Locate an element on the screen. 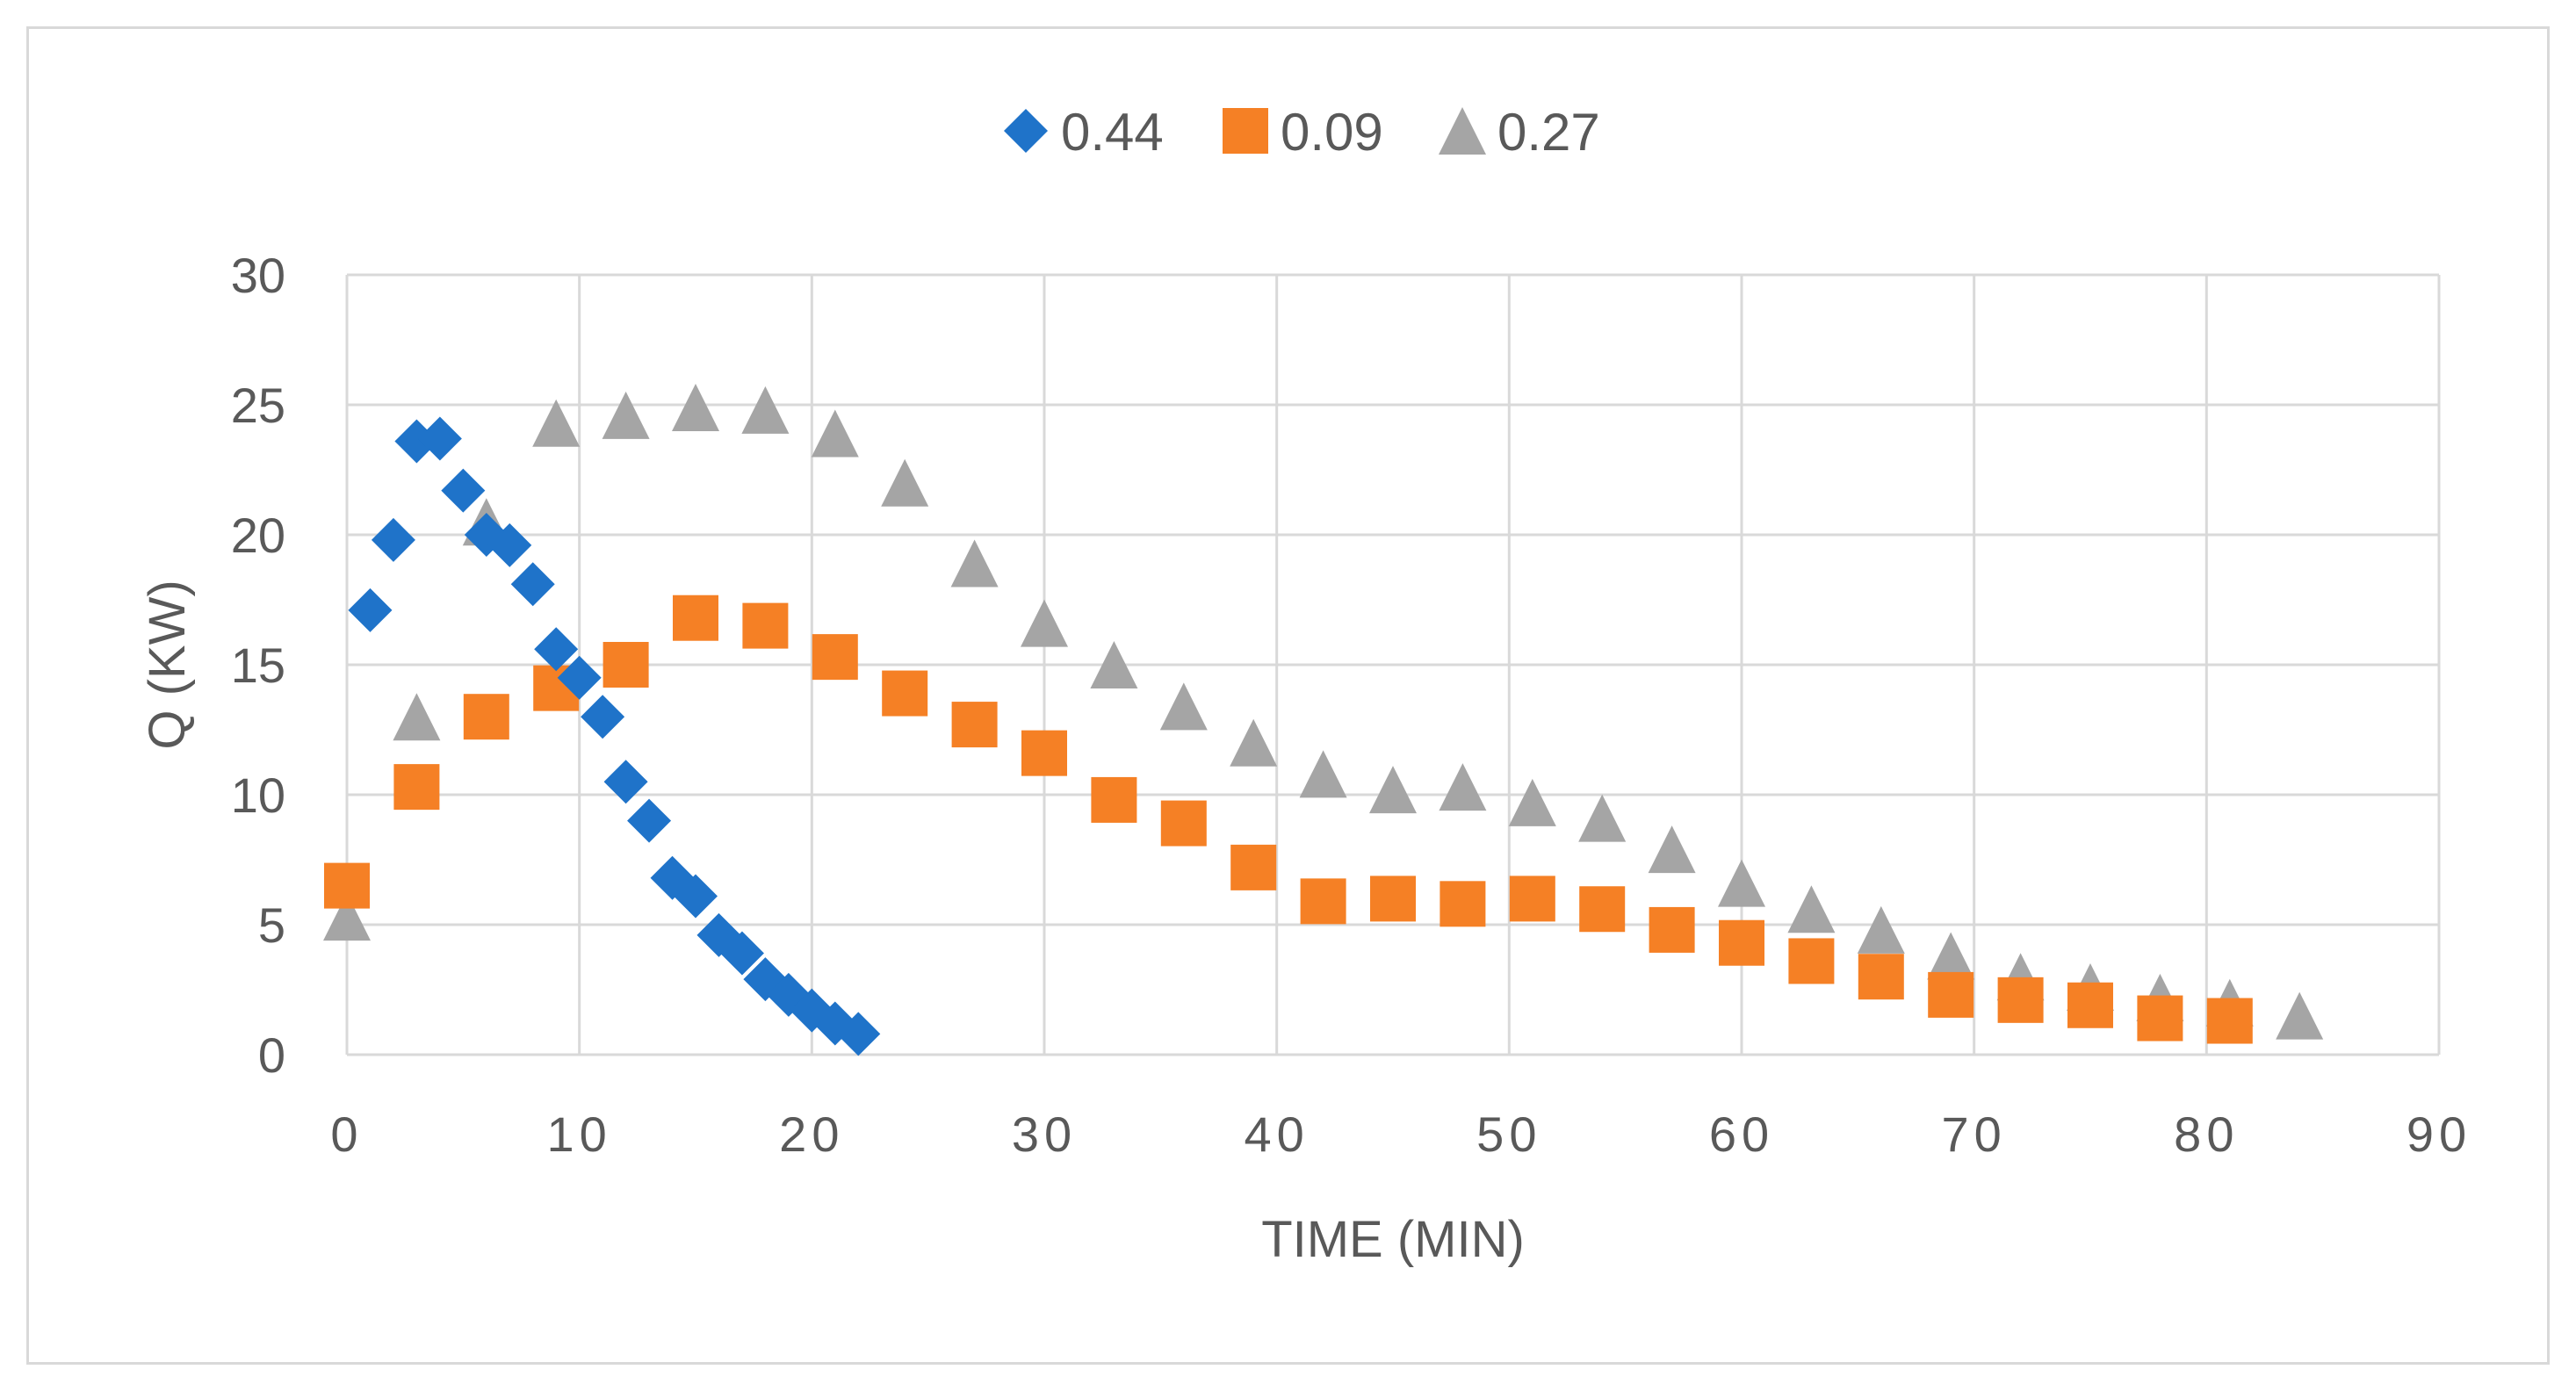  y-tick-label: 5 is located at coordinates (271, 925).